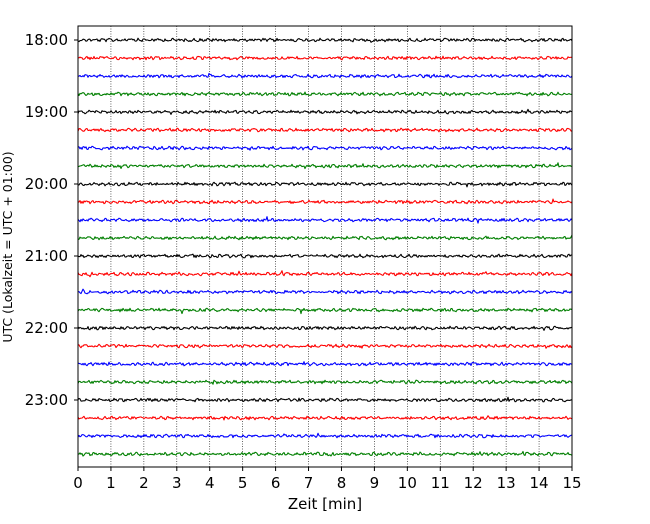  What do you see at coordinates (46, 40) in the screenshot?
I see `y-tick-label: 18:00` at bounding box center [46, 40].